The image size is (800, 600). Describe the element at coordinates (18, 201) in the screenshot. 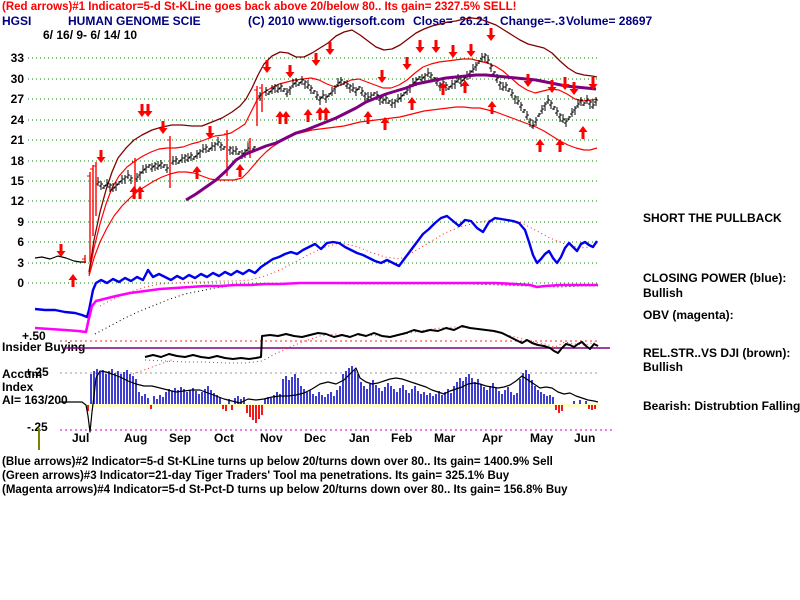

I see `svg-text: 12` at that location.